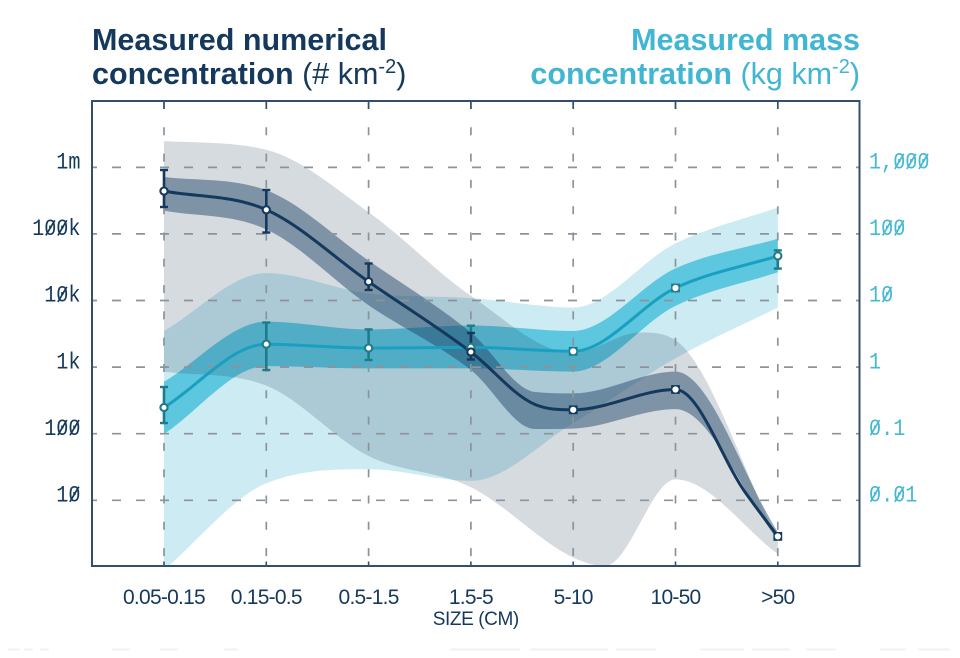  What do you see at coordinates (266, 597) in the screenshot?
I see `svg-text: 0.15-0.5` at bounding box center [266, 597].